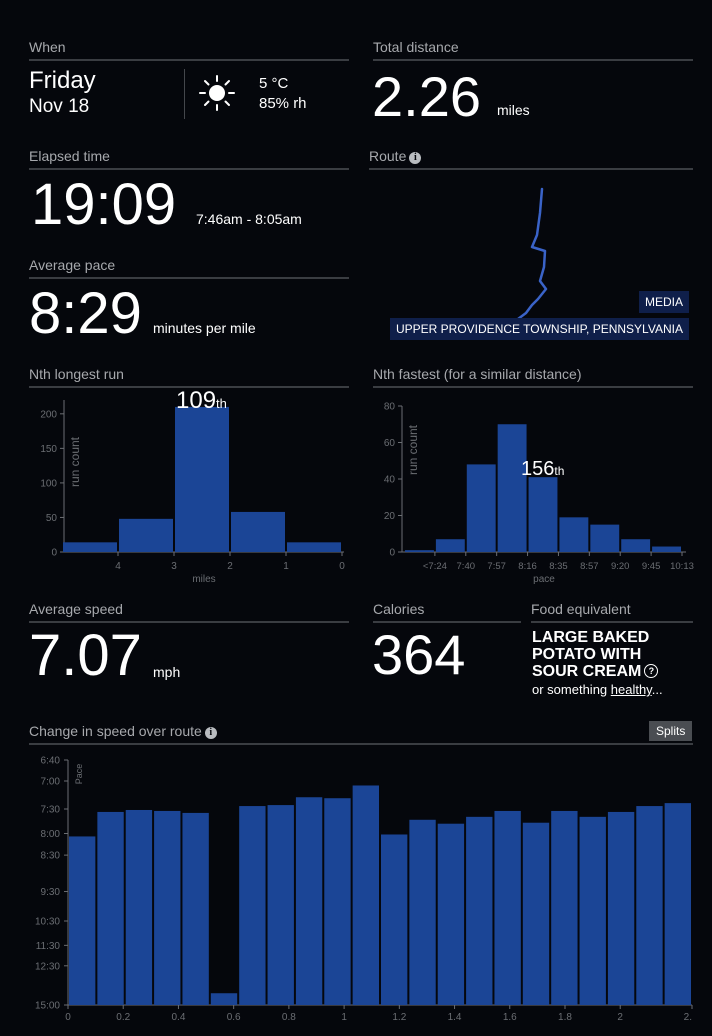 The image size is (712, 1036). I want to click on x-tick-label: <7:24, so click(435, 566).